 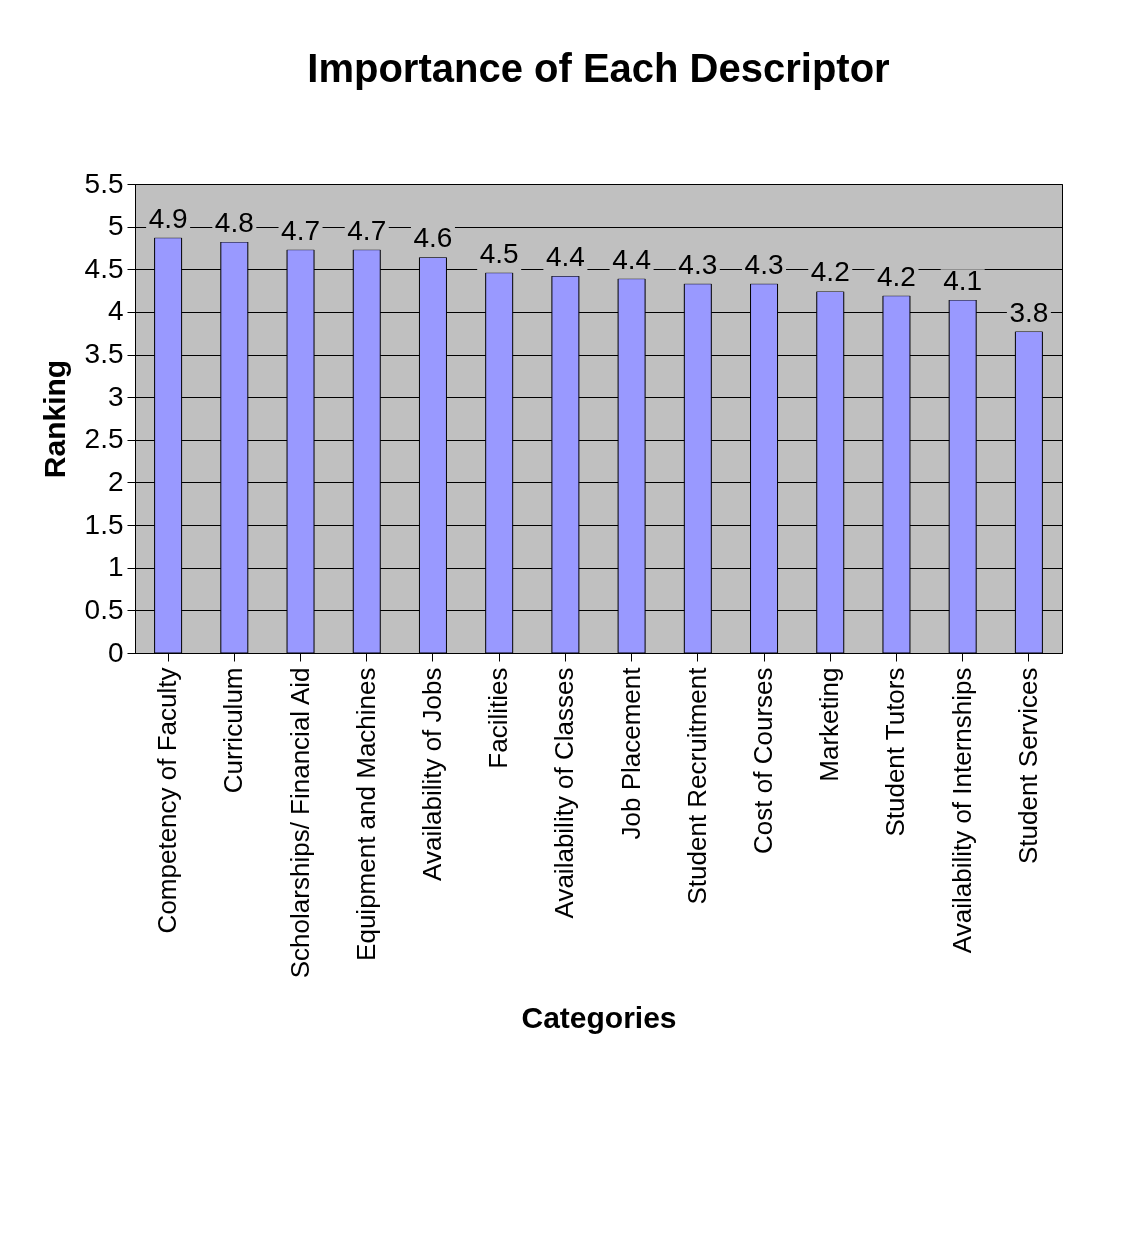 What do you see at coordinates (115, 396) in the screenshot?
I see `y-tick-label: 3` at bounding box center [115, 396].